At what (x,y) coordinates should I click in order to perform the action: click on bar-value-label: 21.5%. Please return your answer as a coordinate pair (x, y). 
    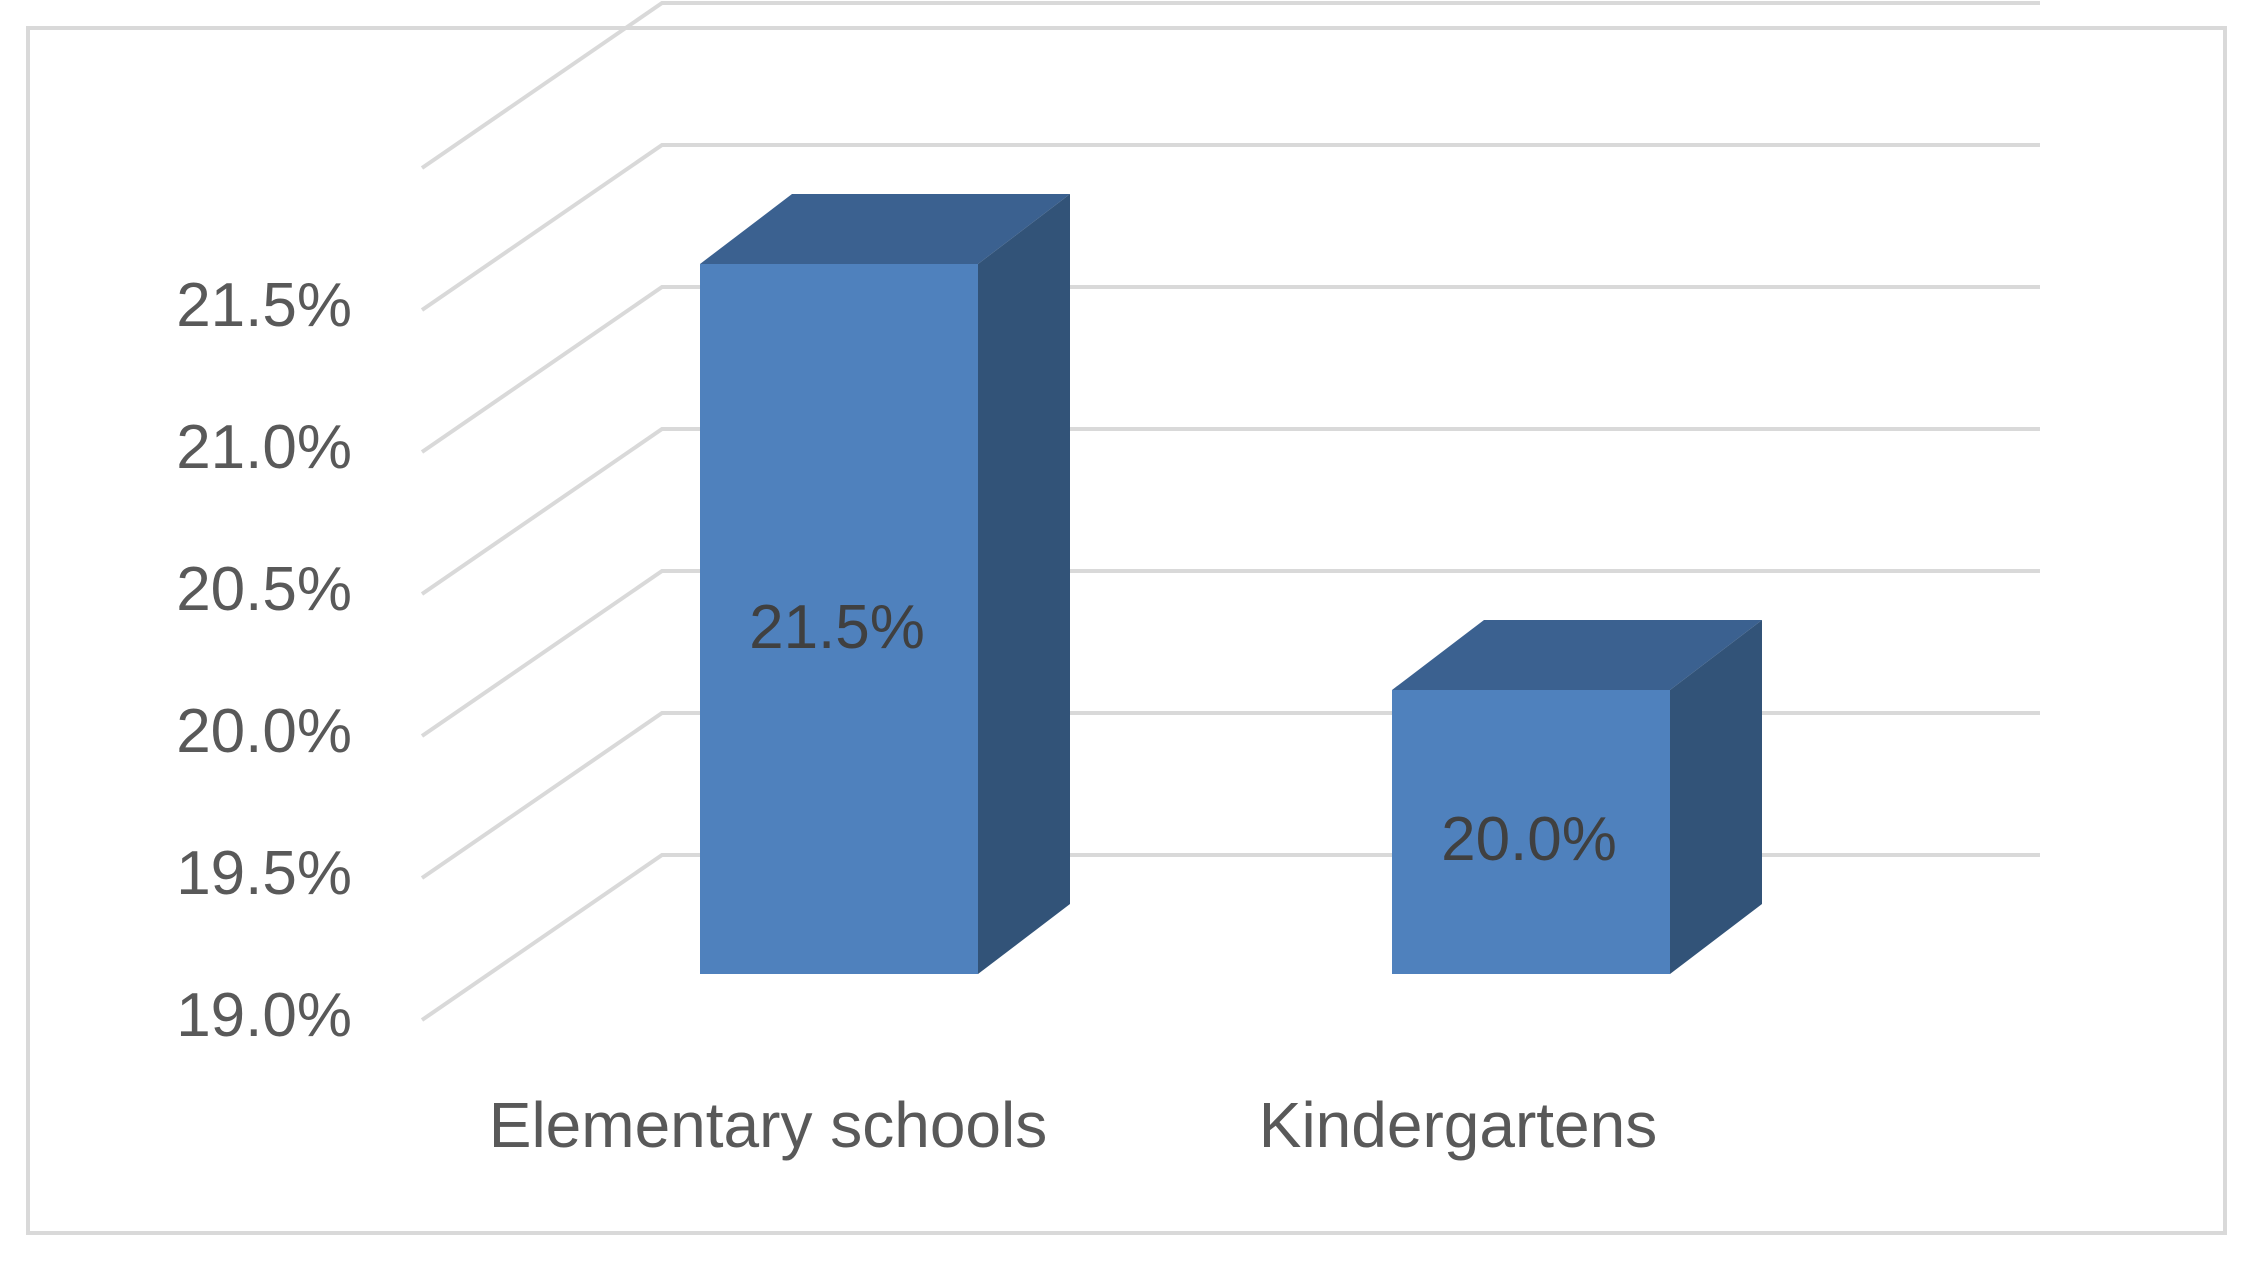
    Looking at the image, I should click on (837, 627).